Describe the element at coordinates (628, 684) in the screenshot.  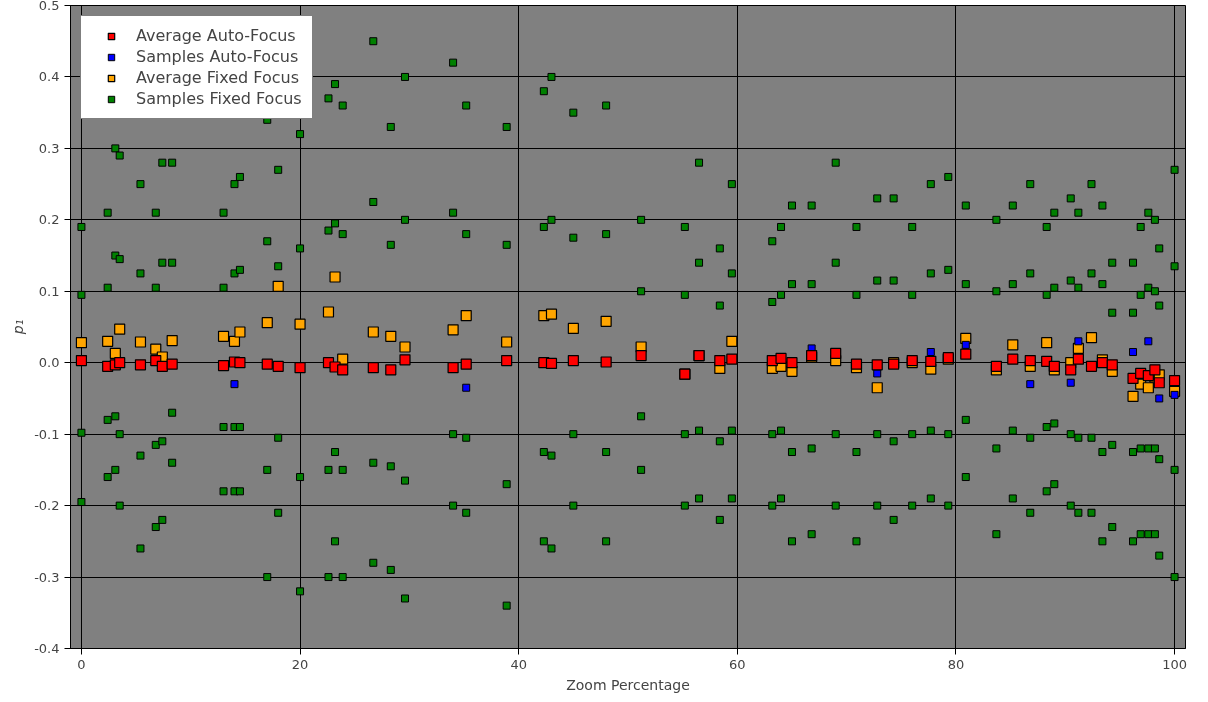
I see `x-axis-title: Zoom Percentage` at that location.